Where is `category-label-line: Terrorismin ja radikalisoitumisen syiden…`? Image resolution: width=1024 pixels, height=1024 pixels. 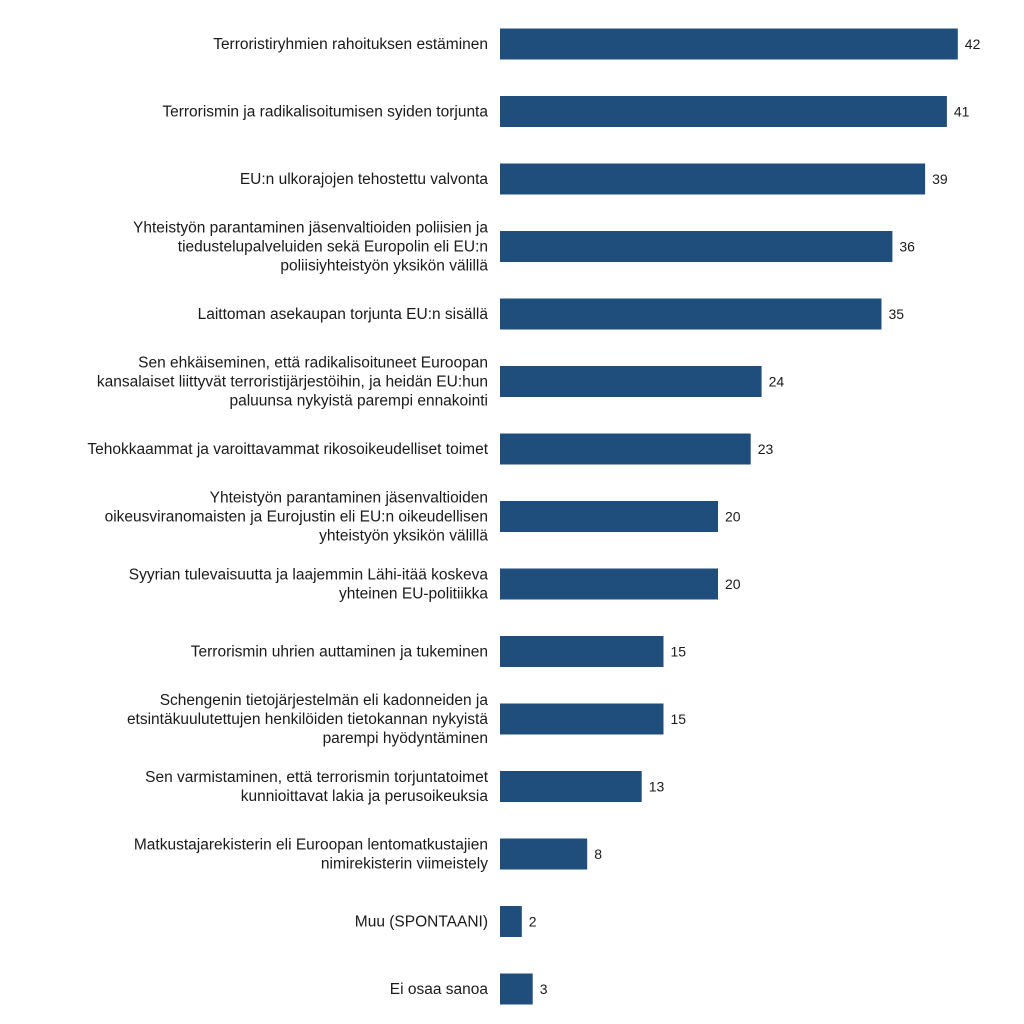
category-label-line: Terrorismin ja radikalisoitumisen syiden… is located at coordinates (325, 112).